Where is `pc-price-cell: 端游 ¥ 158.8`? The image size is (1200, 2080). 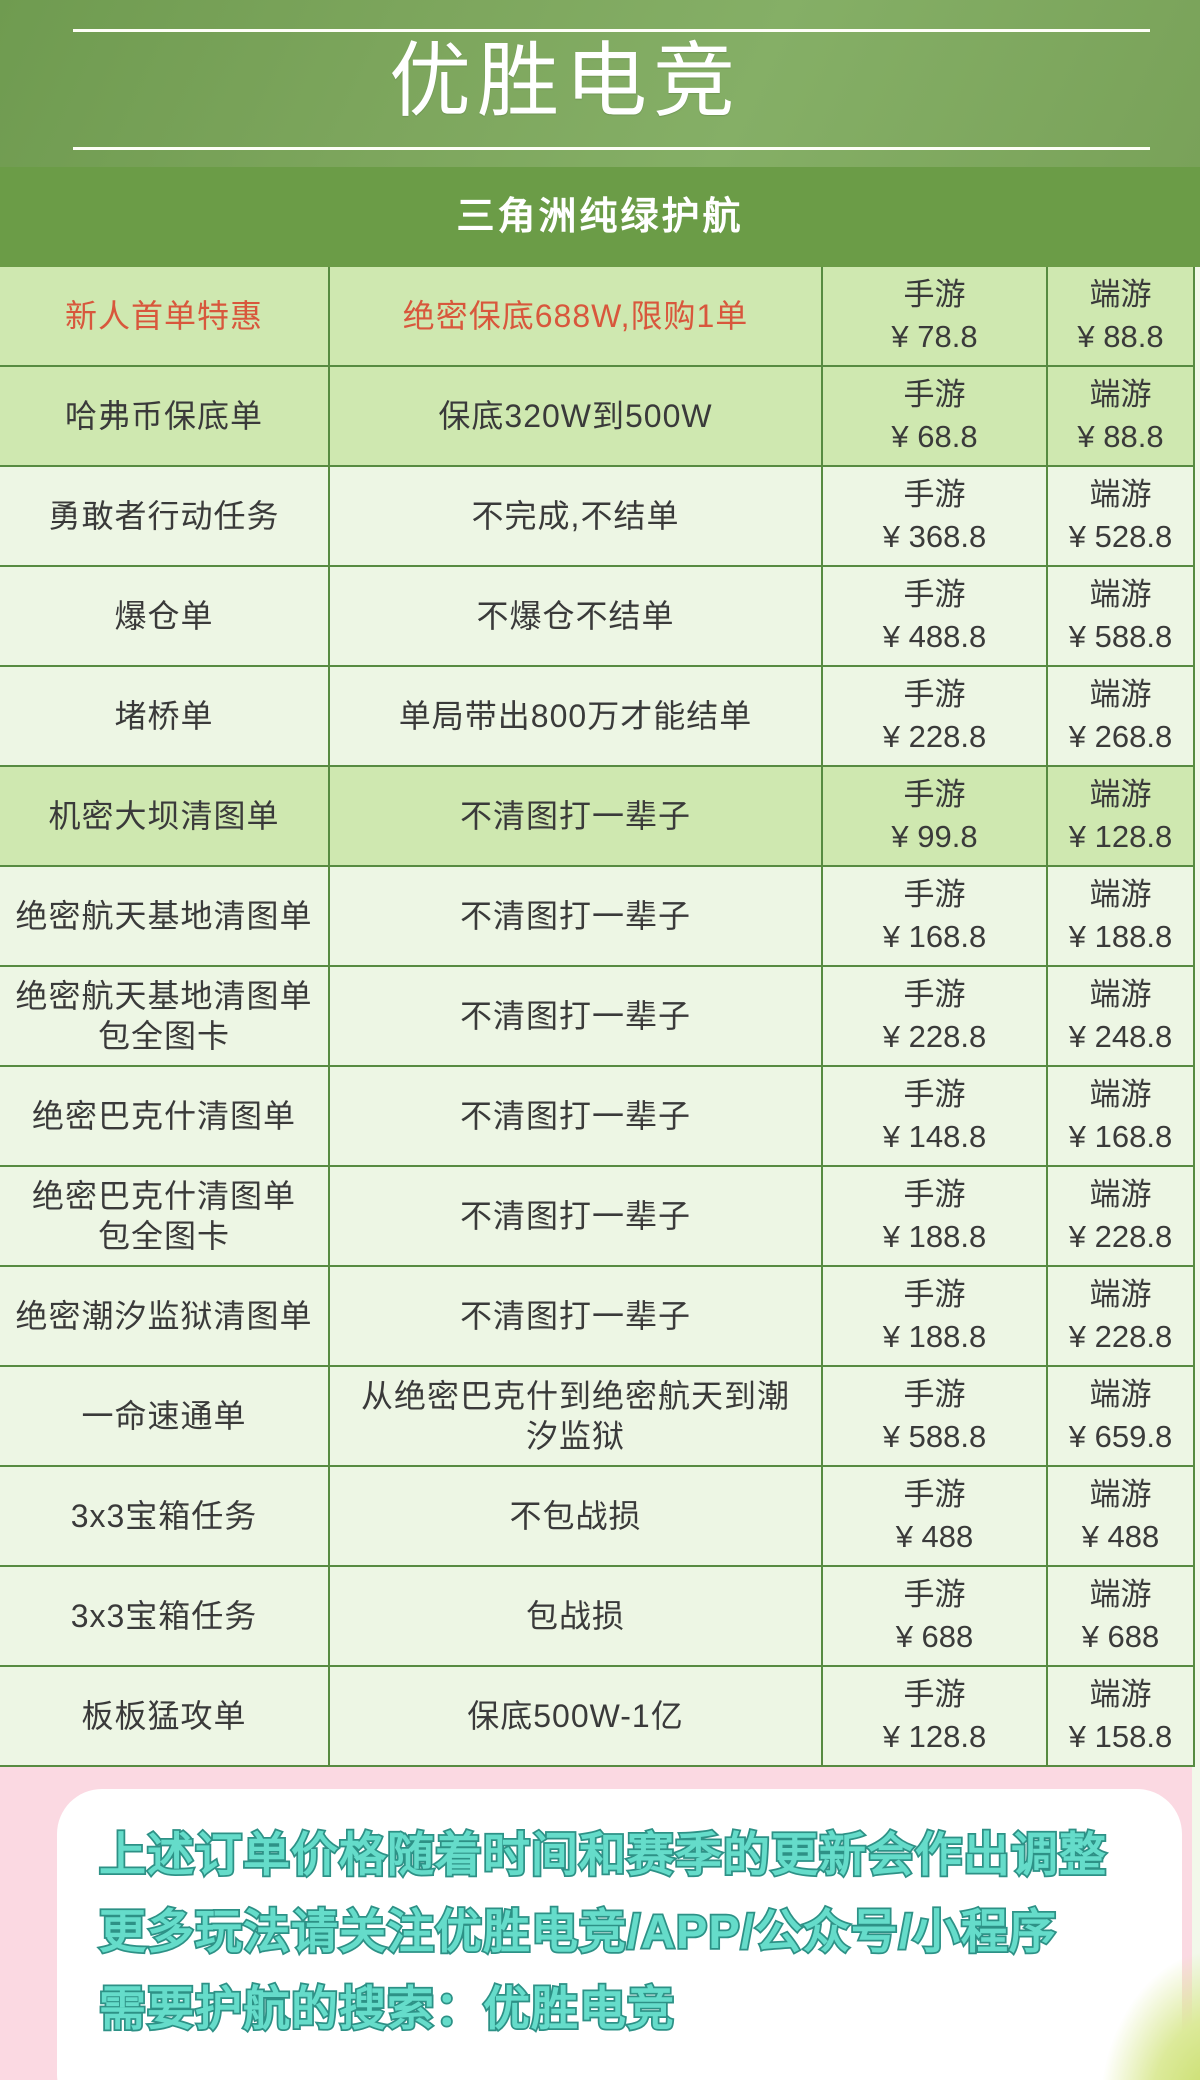 pc-price-cell: 端游 ¥ 158.8 is located at coordinates (1121, 1716).